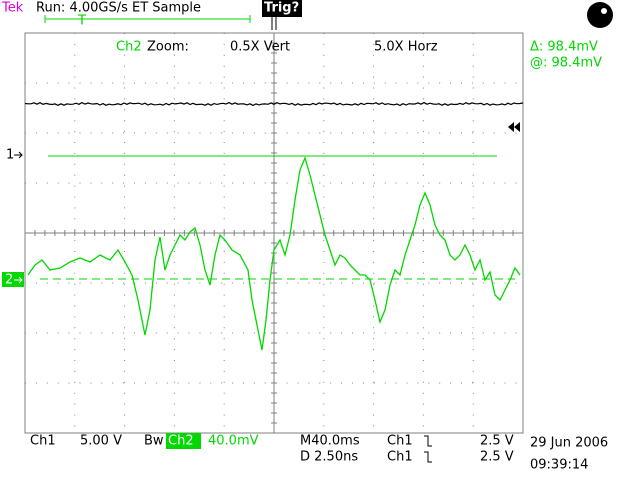 This screenshot has width=640, height=480. I want to click on ch2-arrow, so click(18, 280).